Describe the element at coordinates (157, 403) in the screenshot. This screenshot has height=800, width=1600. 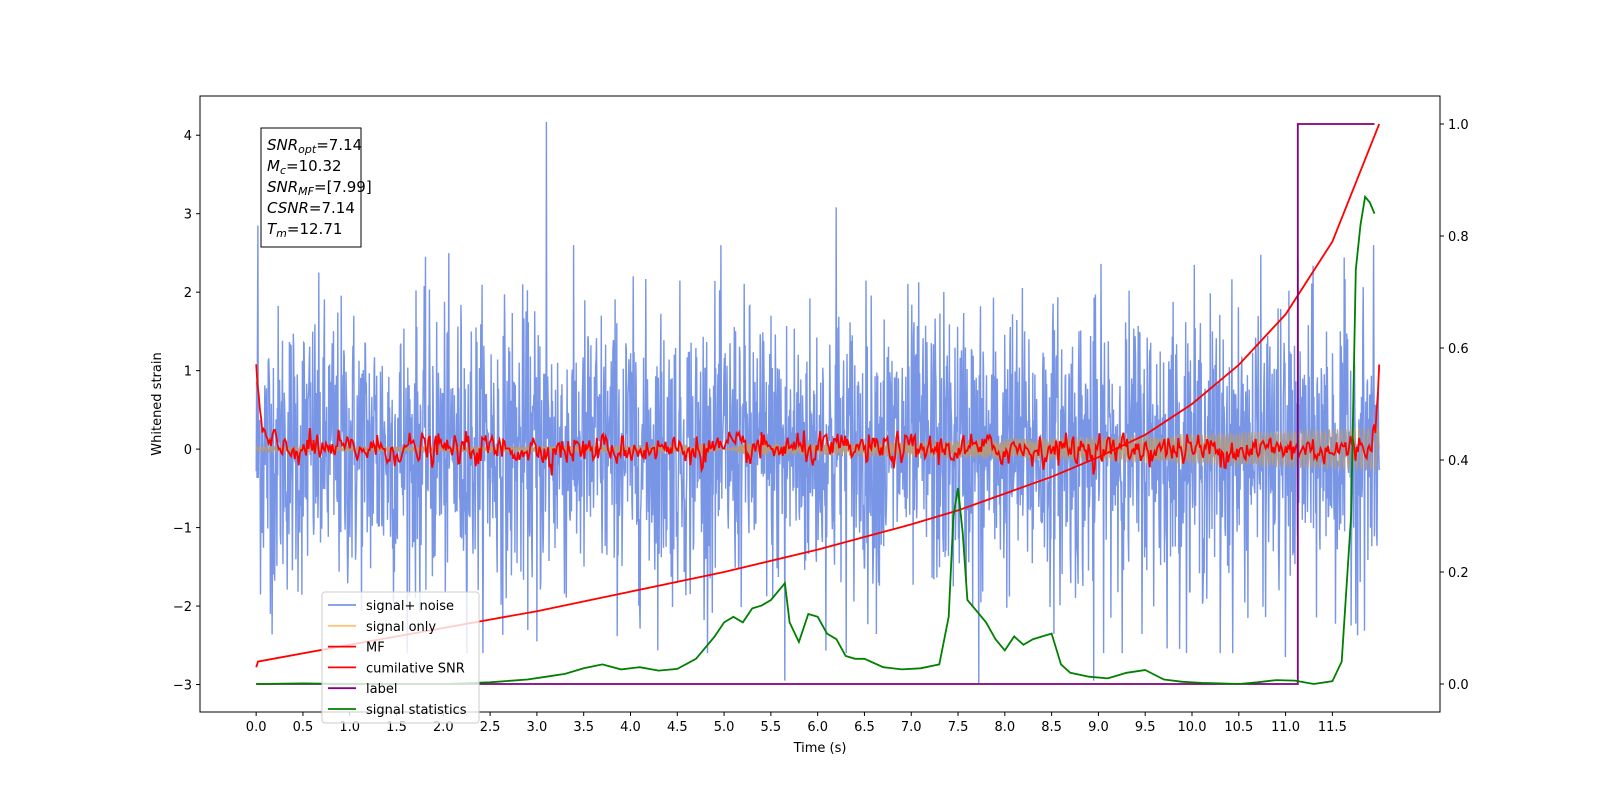
I see `y-axis-label: Whitened strain` at that location.